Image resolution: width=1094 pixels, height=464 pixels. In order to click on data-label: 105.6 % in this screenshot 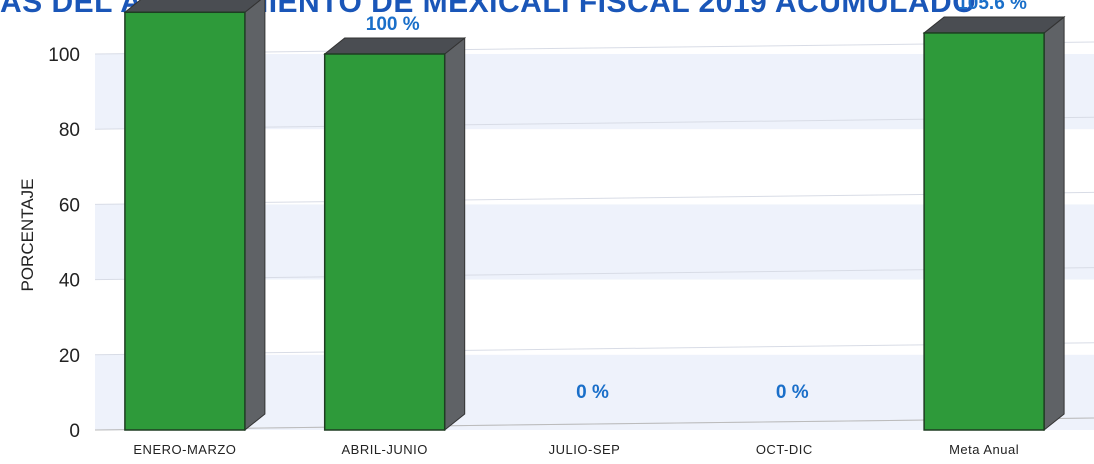, I will do `click(992, 7)`.